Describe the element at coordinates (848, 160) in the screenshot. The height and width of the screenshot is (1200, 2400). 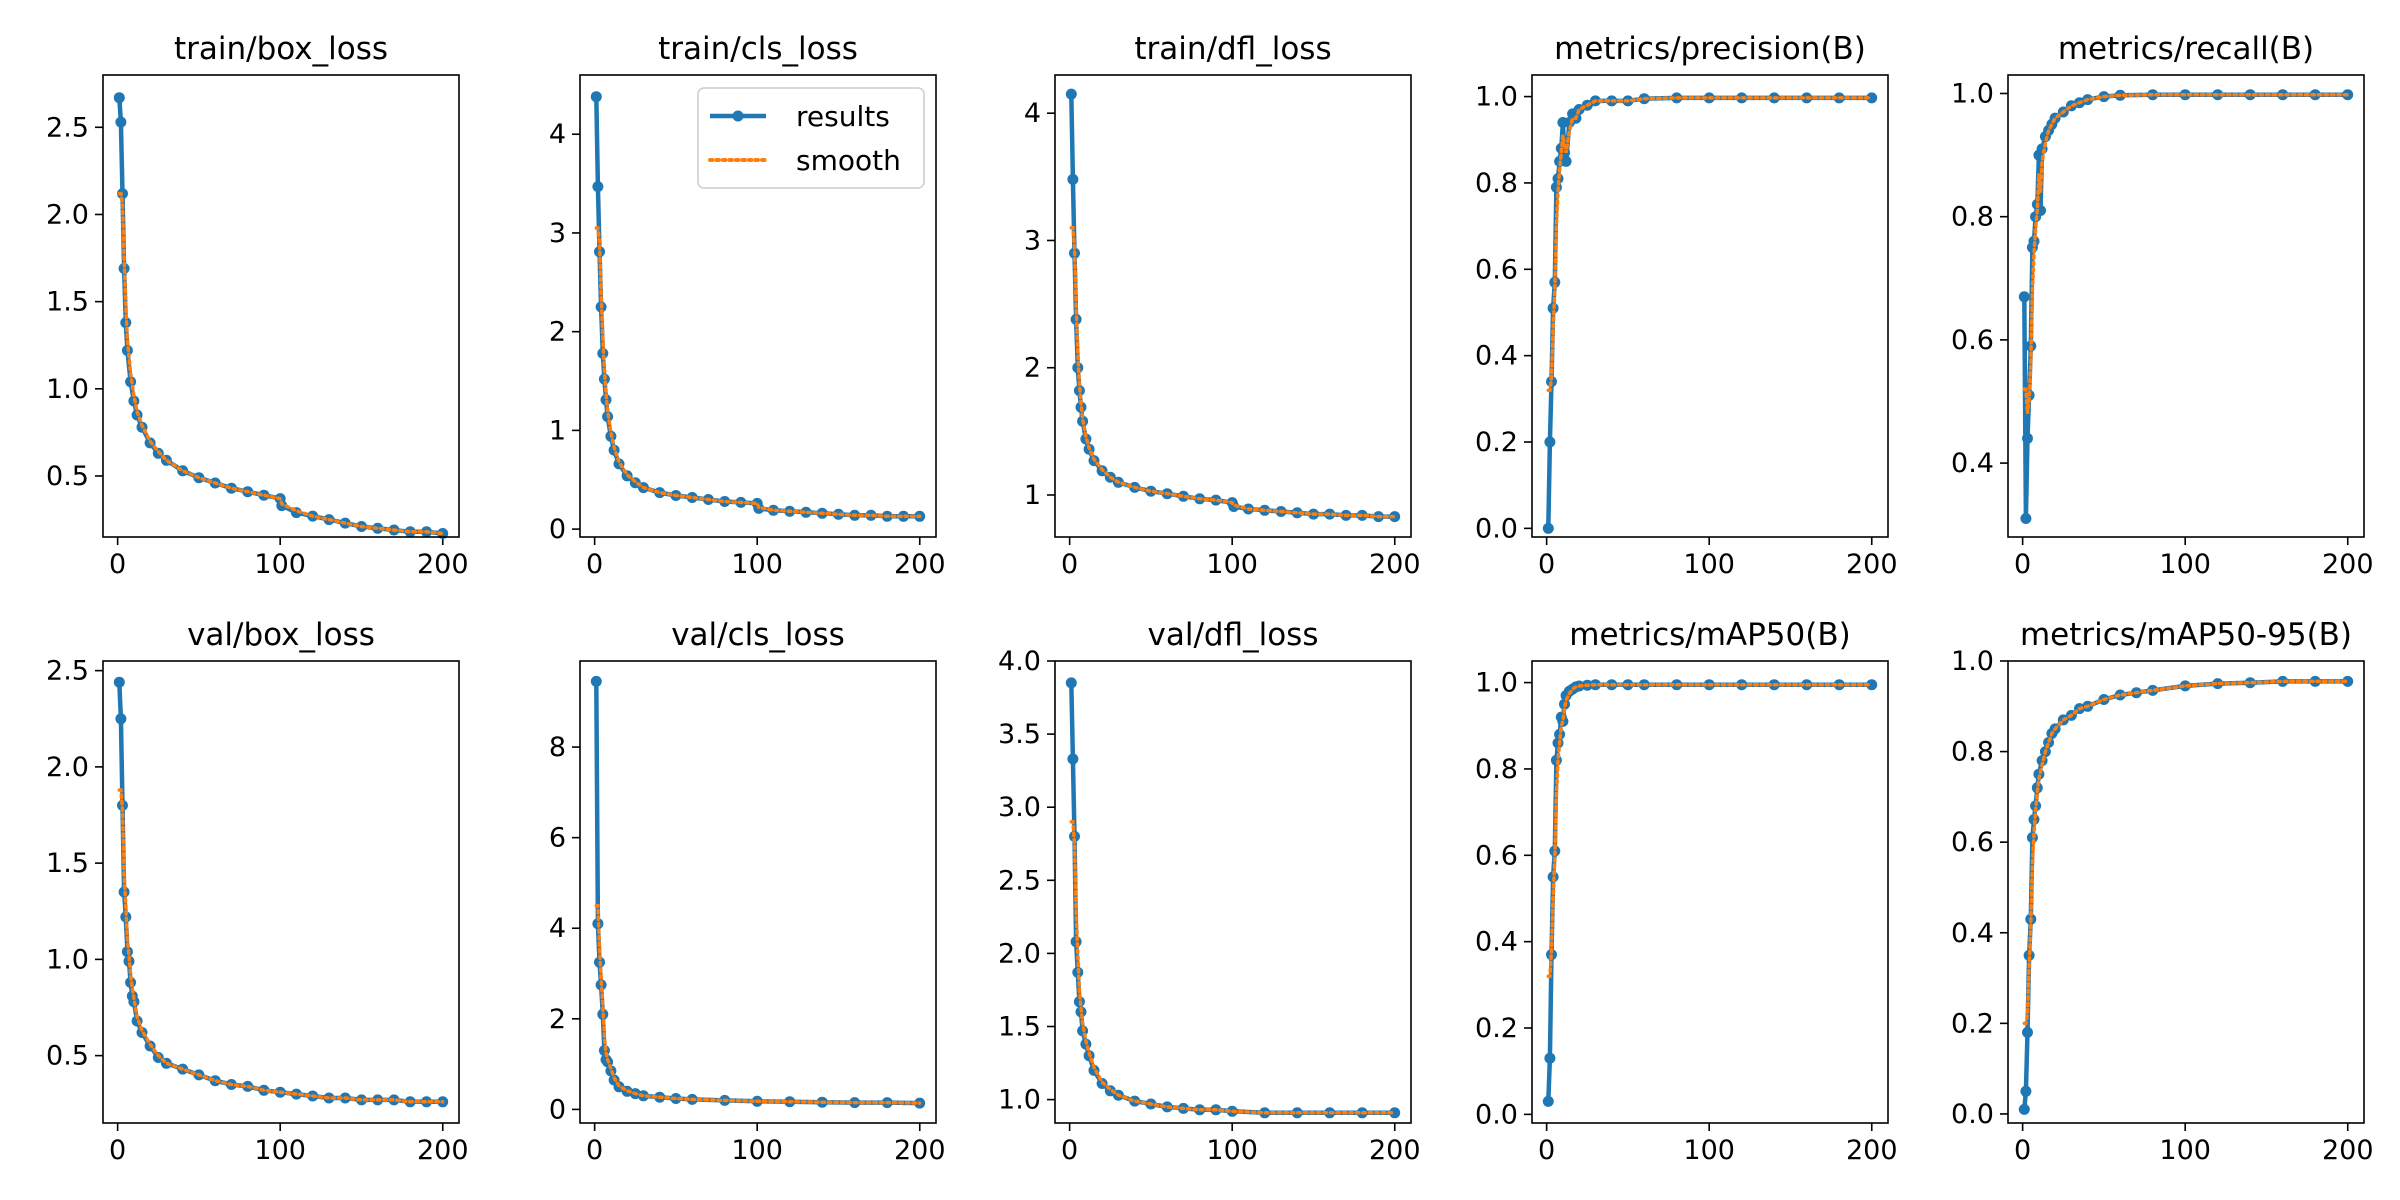
I see `legend-smooth-label: smooth` at that location.